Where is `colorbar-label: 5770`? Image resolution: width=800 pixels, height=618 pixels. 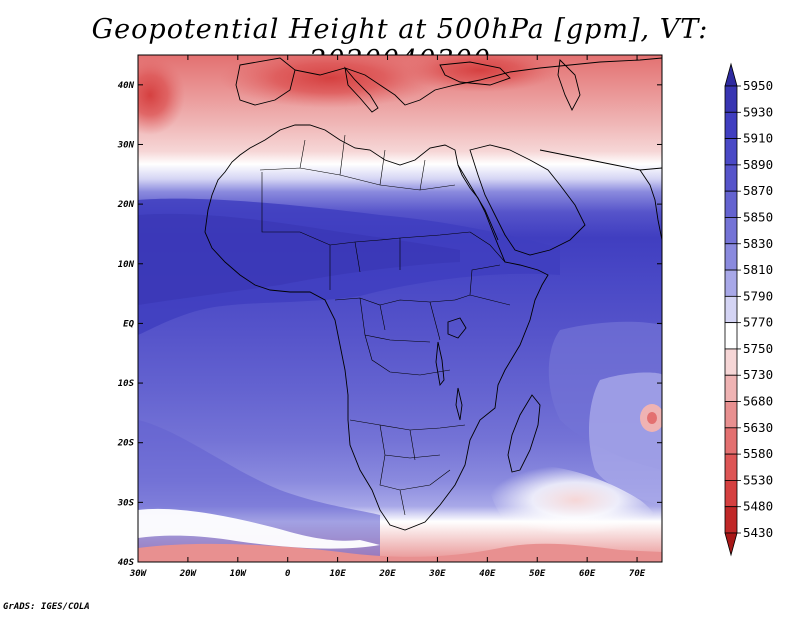
colorbar-label: 5770 is located at coordinates (758, 322).